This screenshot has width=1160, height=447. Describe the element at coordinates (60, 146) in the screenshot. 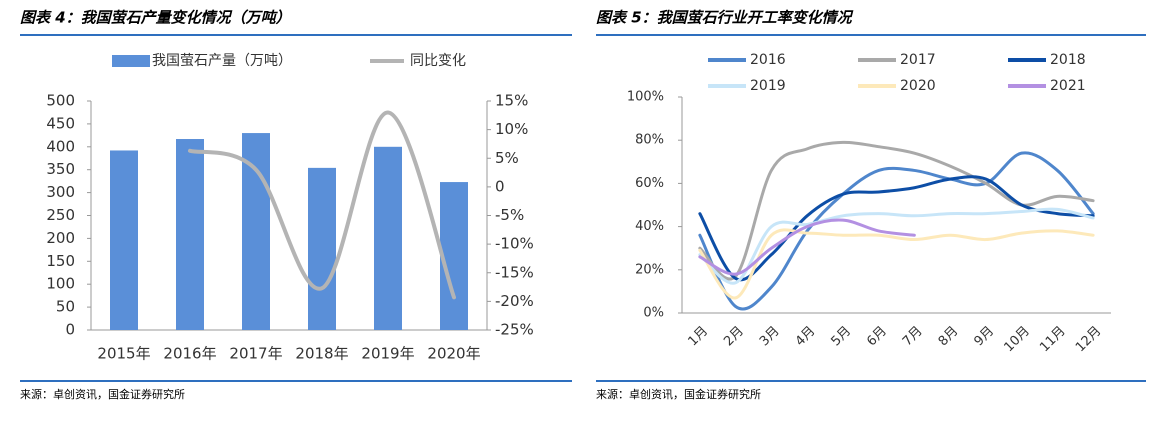

I see `y-tick-label: 400` at that location.